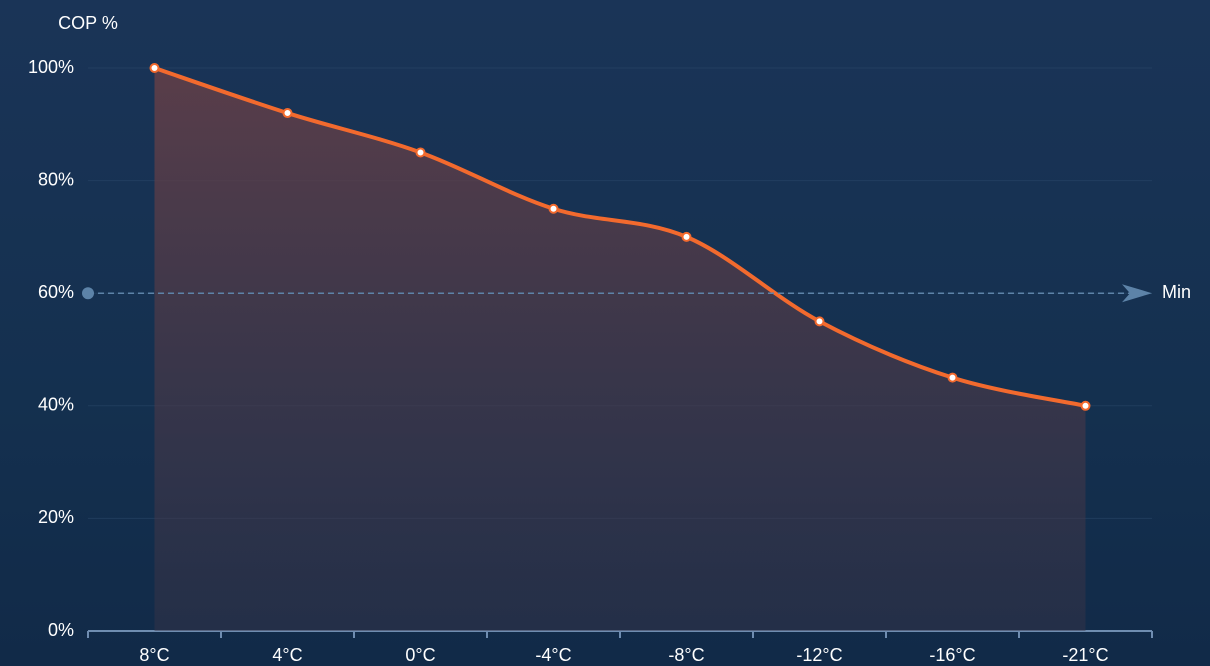  Describe the element at coordinates (553, 655) in the screenshot. I see `x-tick-label: -4°C` at that location.